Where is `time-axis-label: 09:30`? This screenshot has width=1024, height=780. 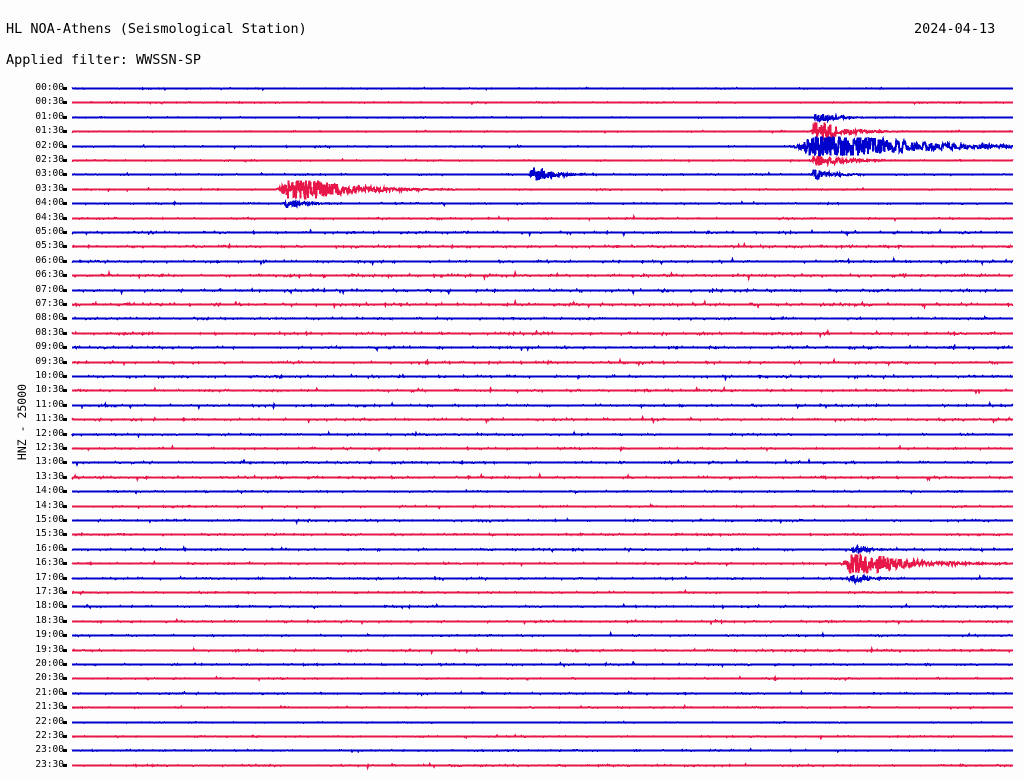 time-axis-label: 09:30 is located at coordinates (49, 361).